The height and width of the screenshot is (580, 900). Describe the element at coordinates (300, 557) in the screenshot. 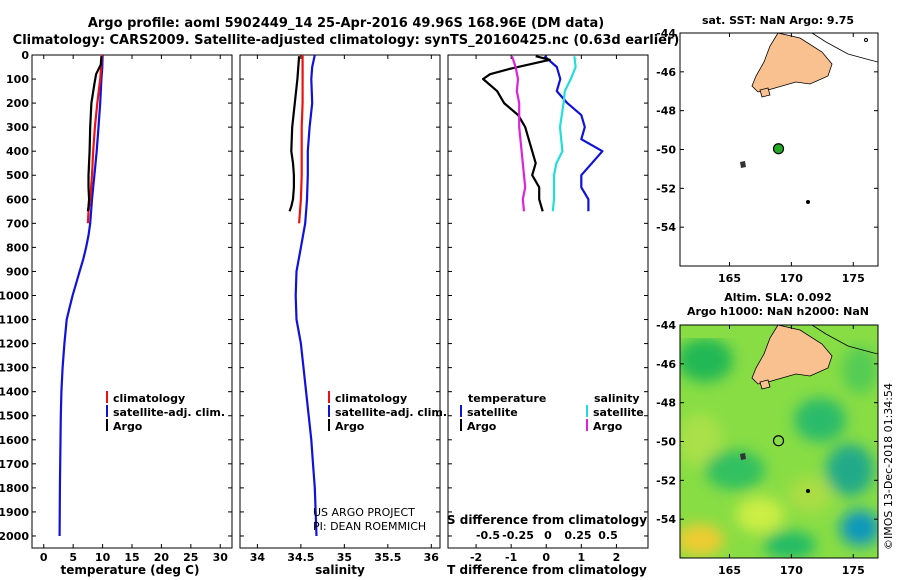

I see `x-tick-label: 34.5` at that location.